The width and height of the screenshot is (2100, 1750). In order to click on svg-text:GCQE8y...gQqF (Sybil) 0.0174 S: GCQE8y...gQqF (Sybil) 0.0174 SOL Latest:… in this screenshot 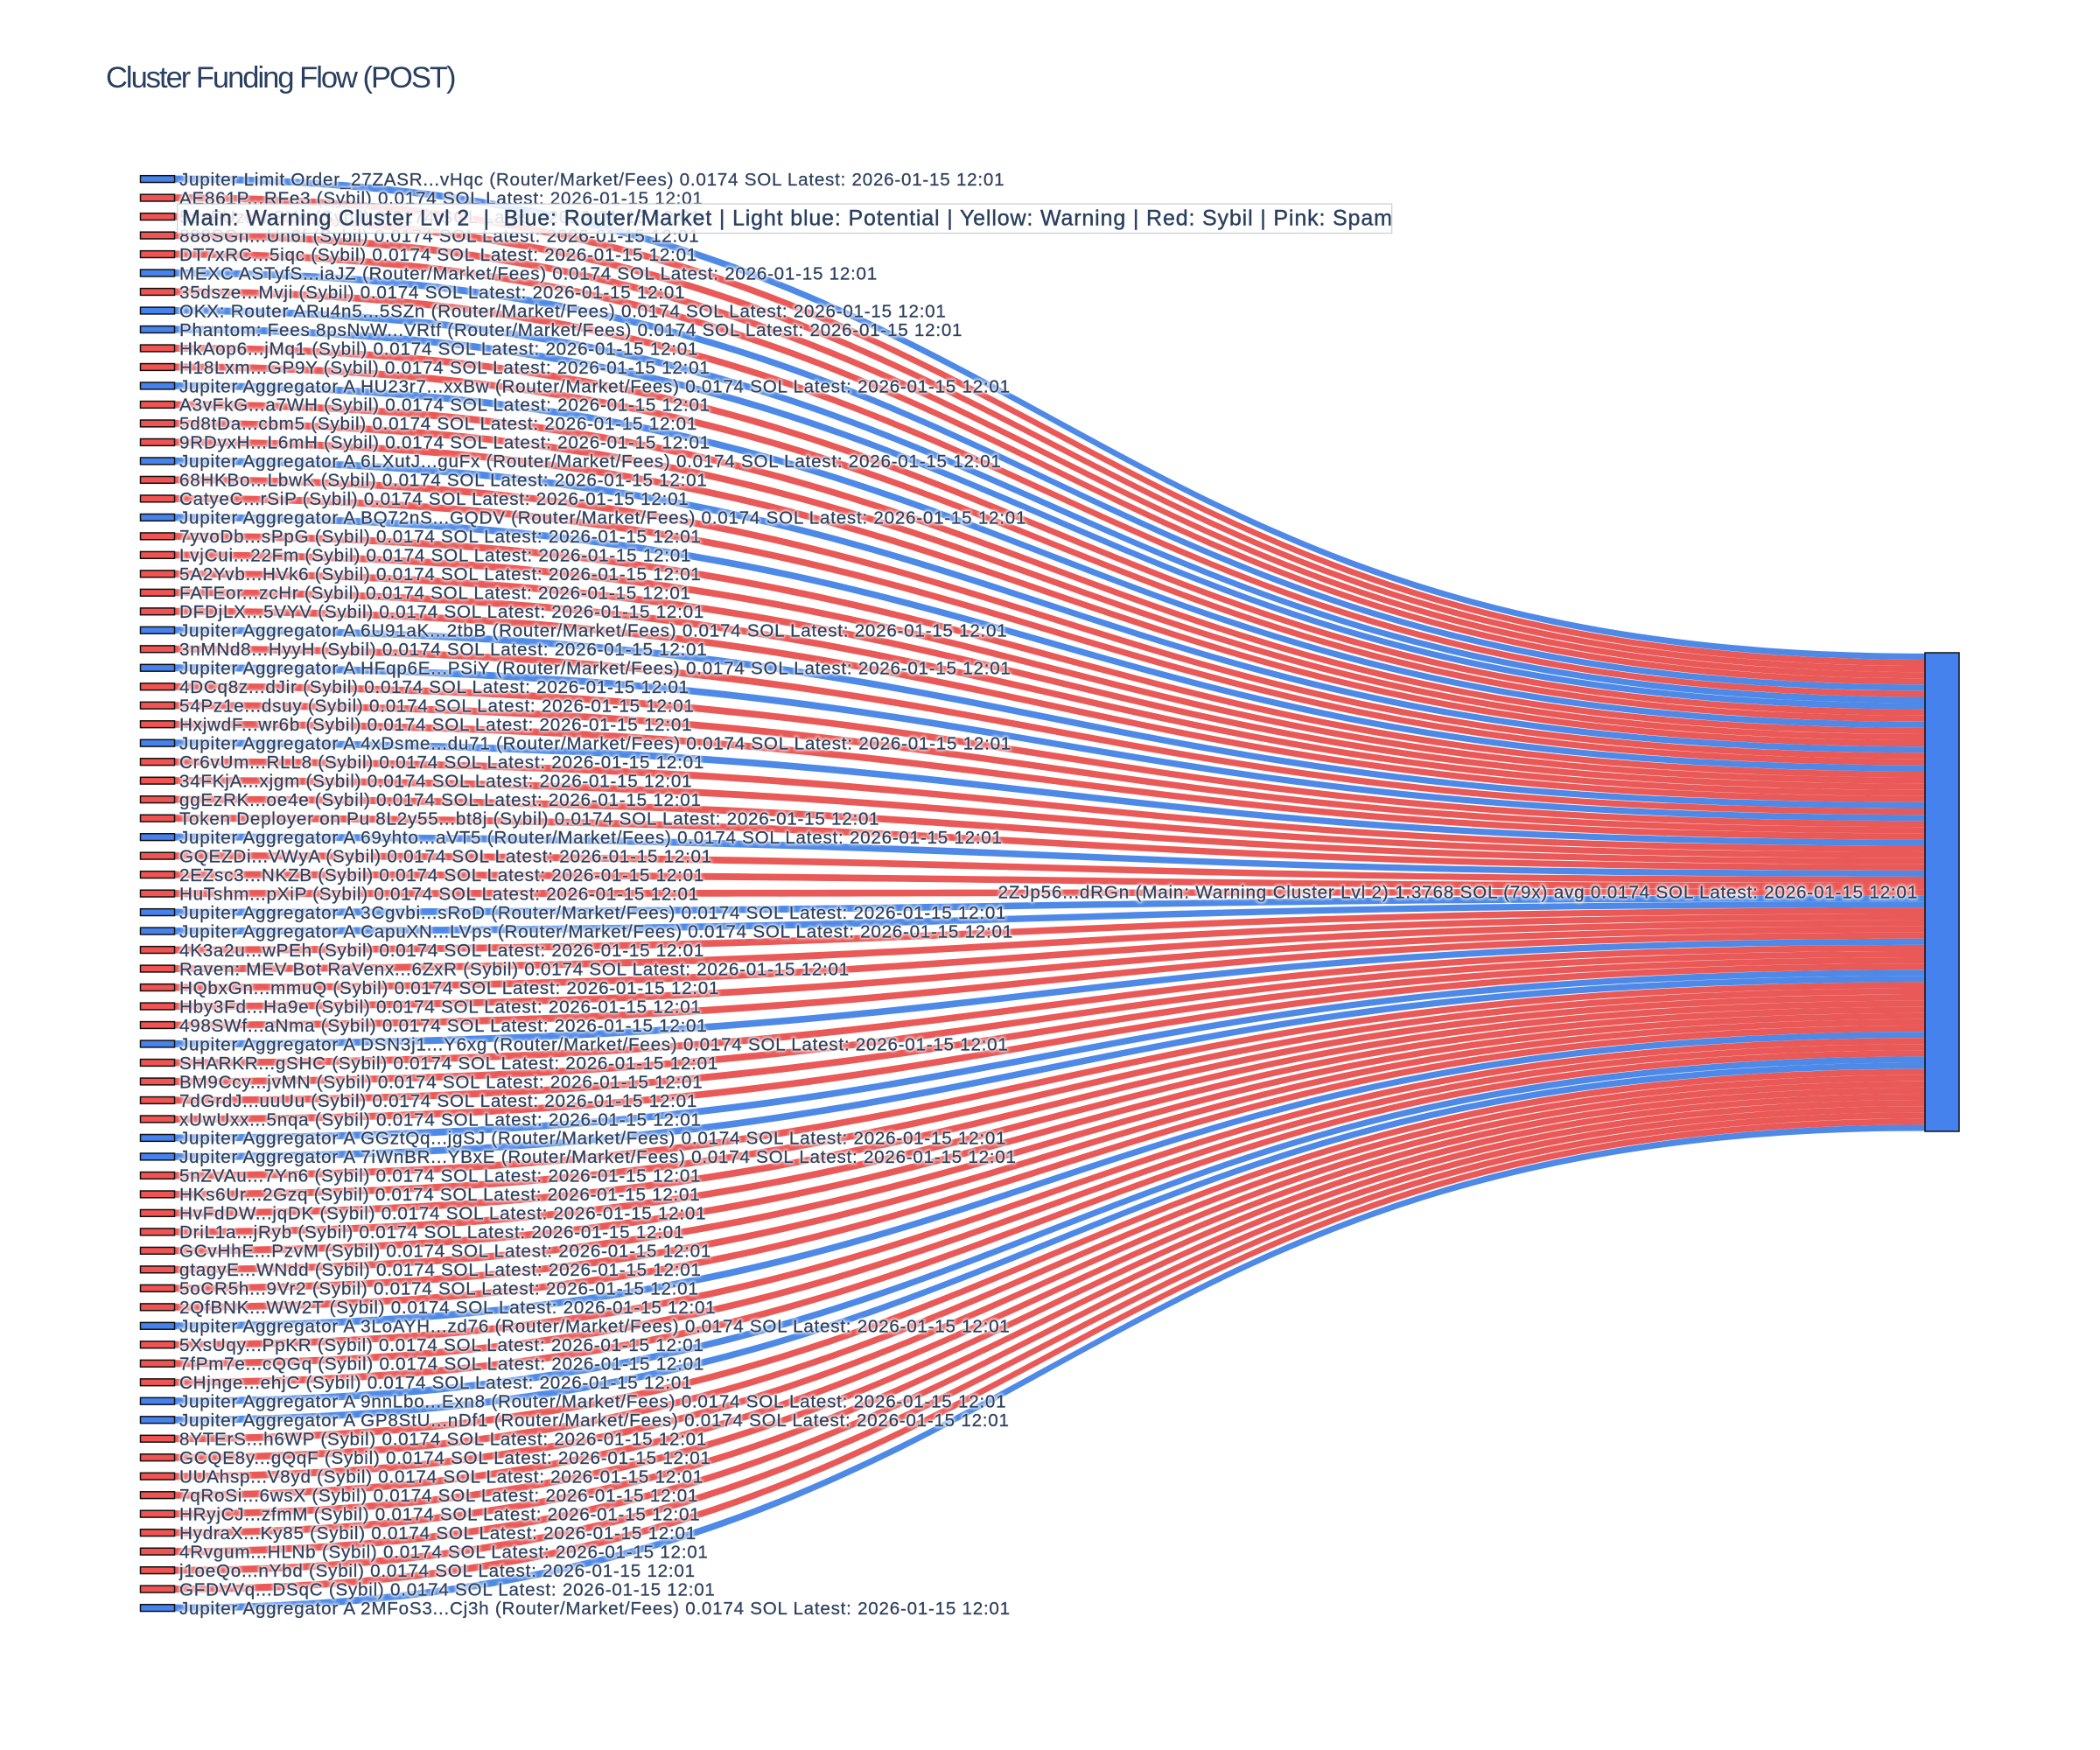, I will do `click(445, 1458)`.